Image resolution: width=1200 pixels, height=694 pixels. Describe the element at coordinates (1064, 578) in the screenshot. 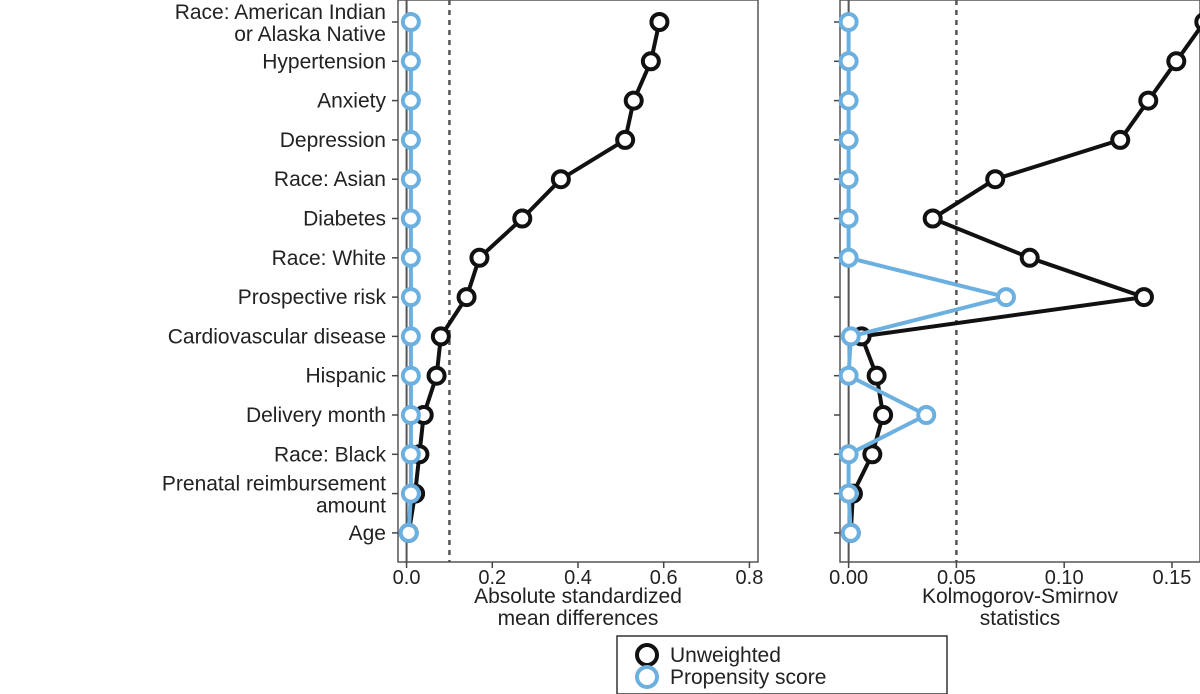

I see `x-tick-label: 0.10` at that location.